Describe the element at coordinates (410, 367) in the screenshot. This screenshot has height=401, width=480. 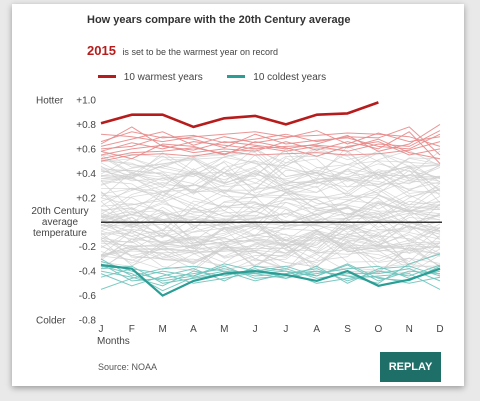
I see `replay-button: REPLAY` at that location.